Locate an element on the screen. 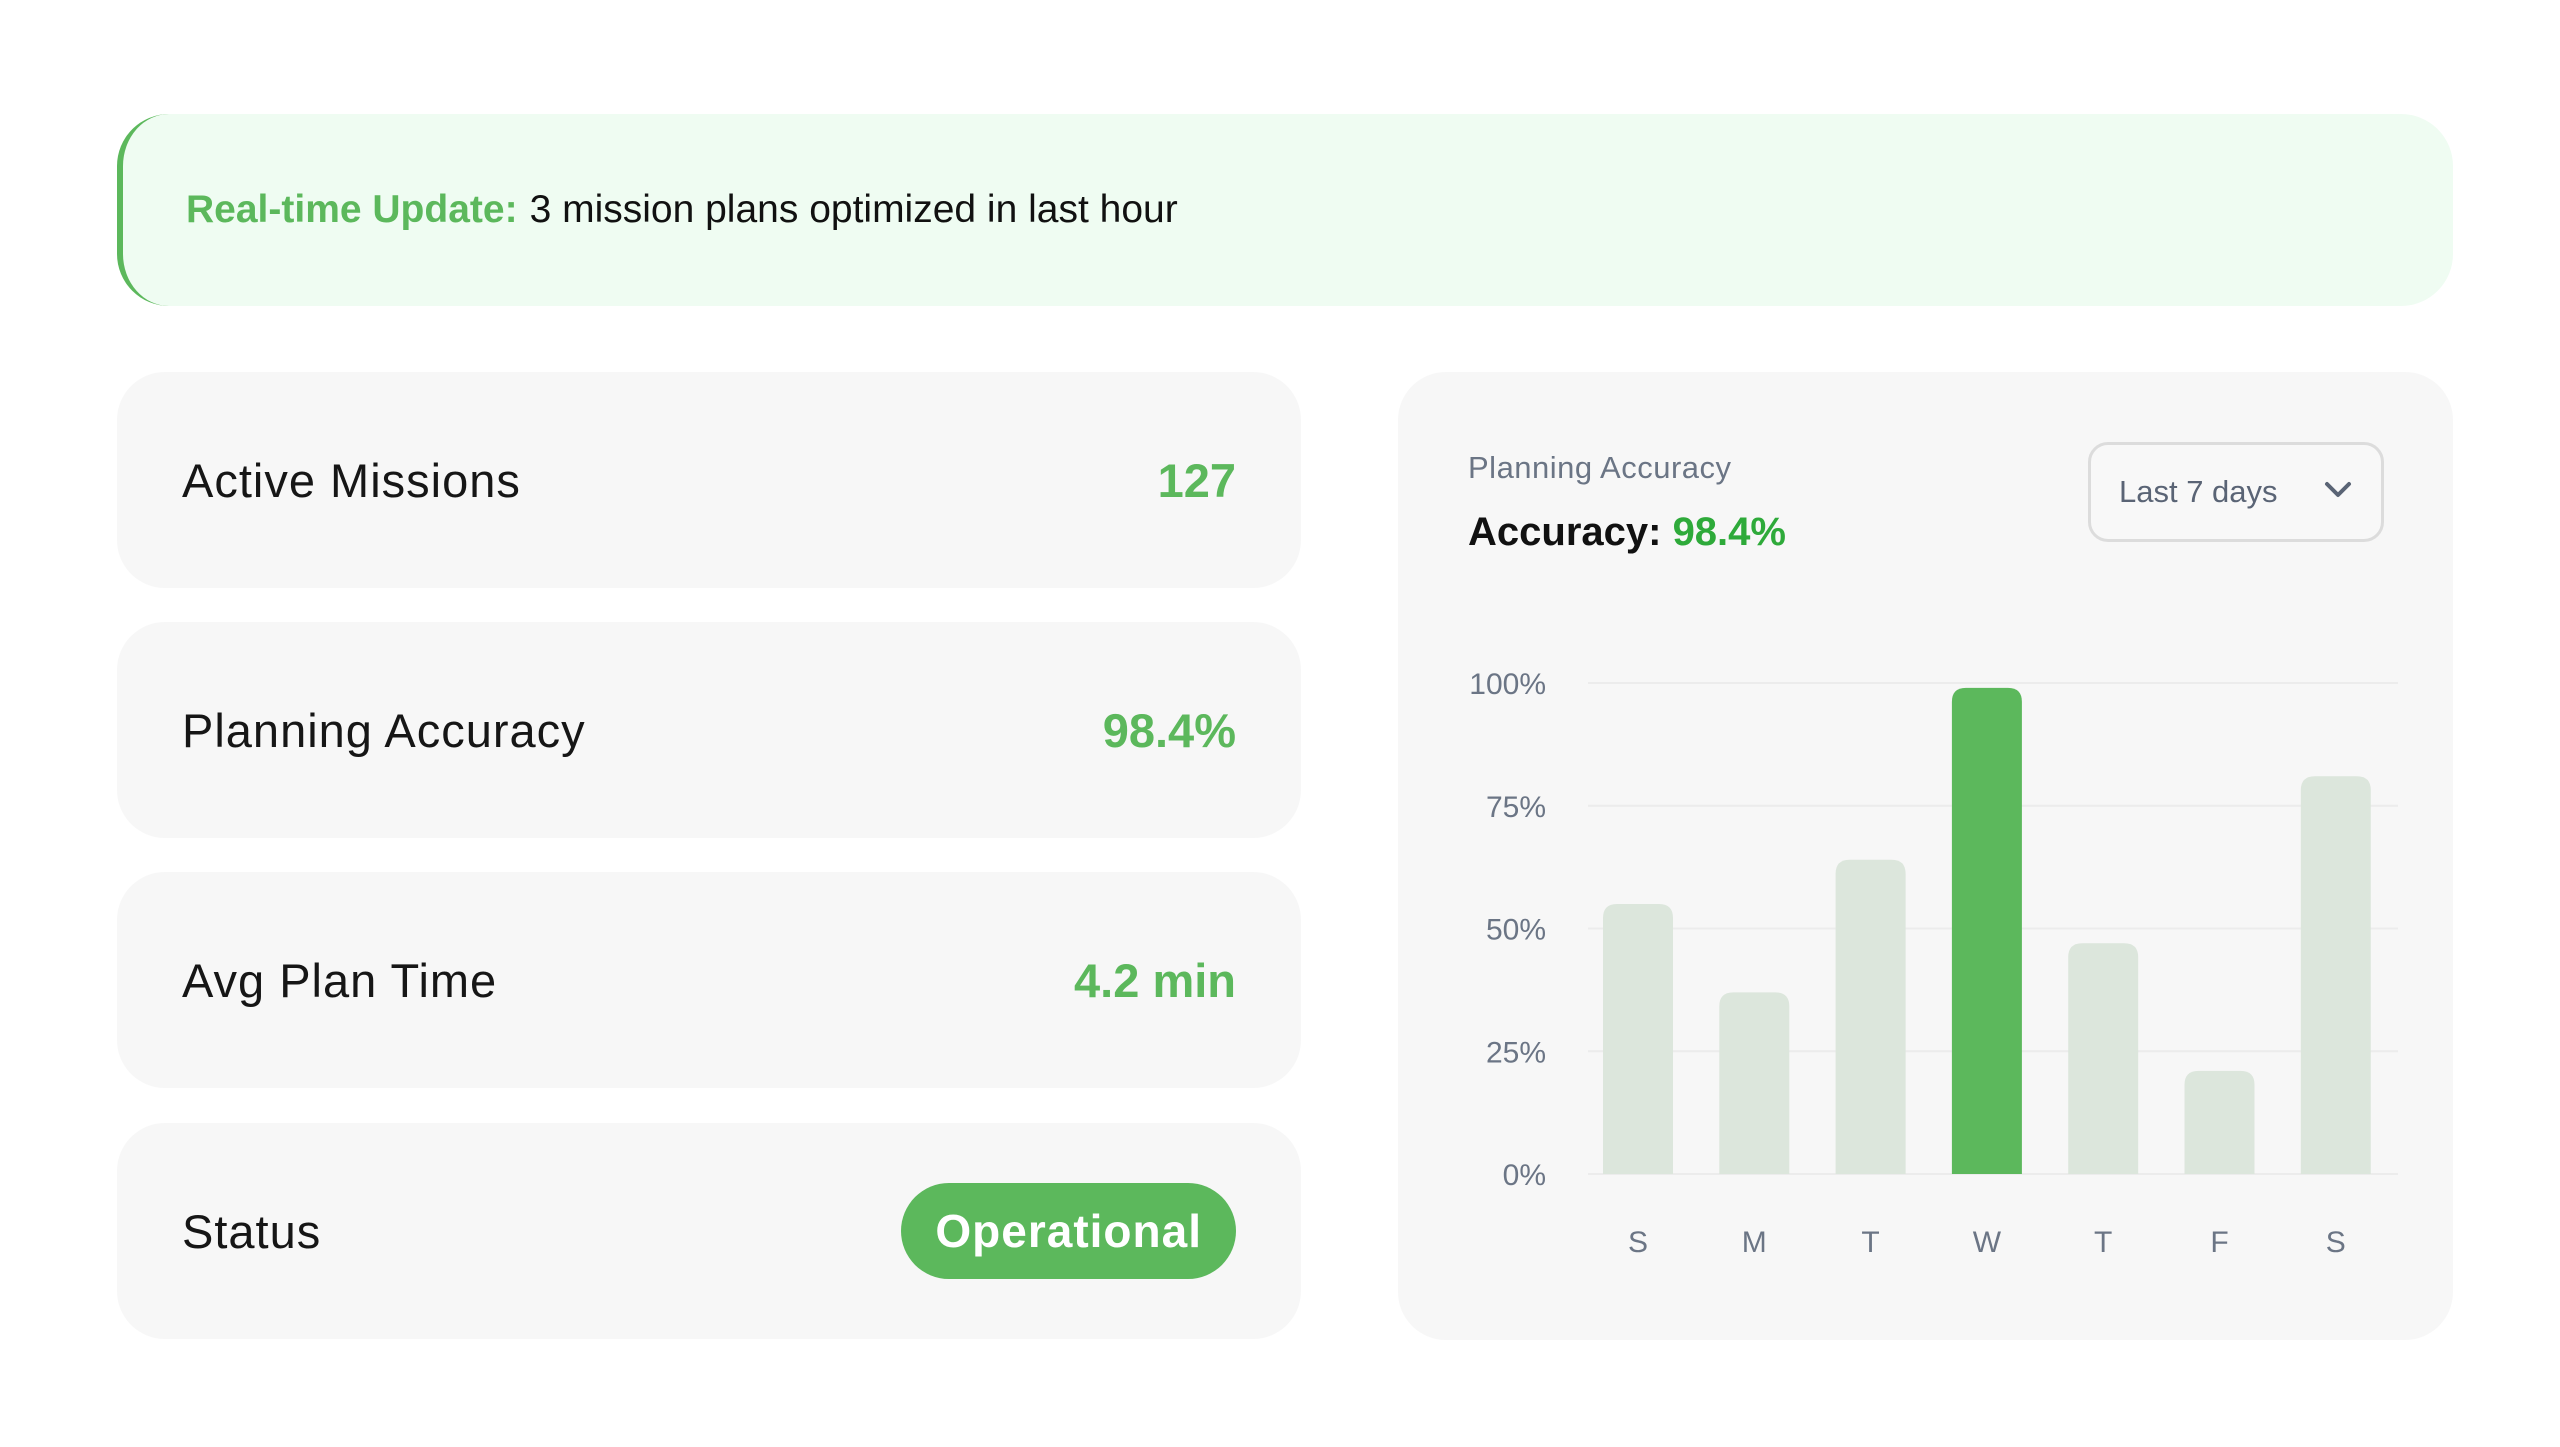 This screenshot has width=2560, height=1447. stat-label: Avg Plan Time is located at coordinates (340, 980).